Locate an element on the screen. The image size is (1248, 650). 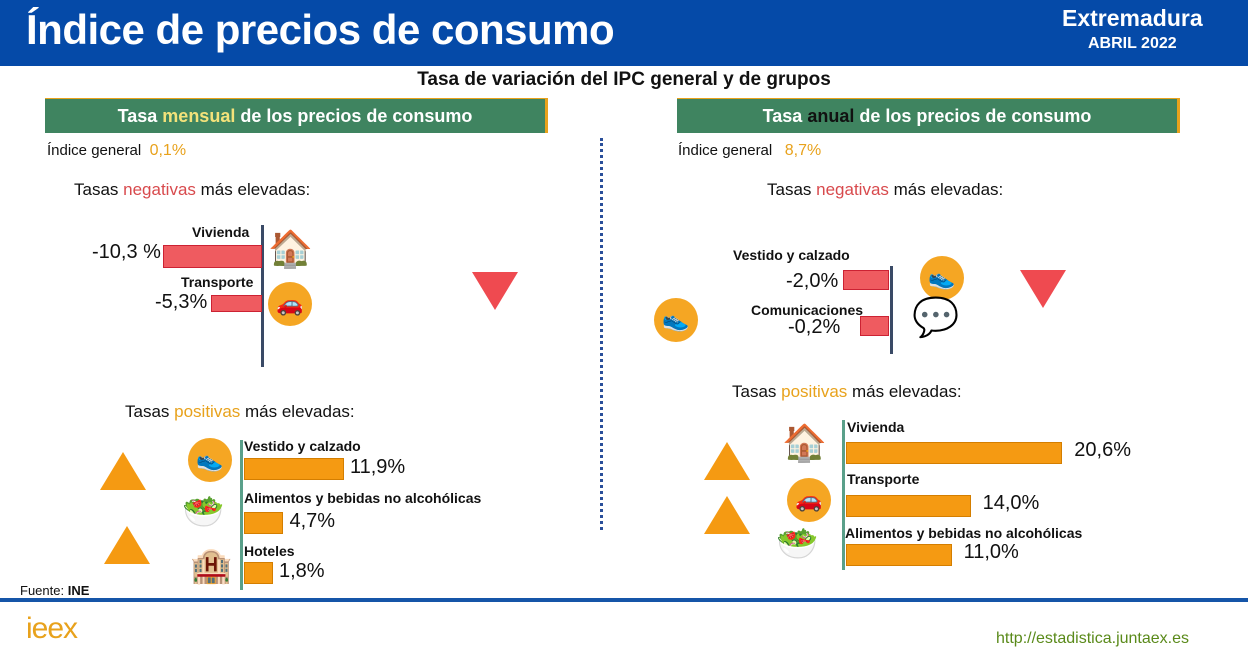
source: Fuente: INE is located at coordinates (54, 590).